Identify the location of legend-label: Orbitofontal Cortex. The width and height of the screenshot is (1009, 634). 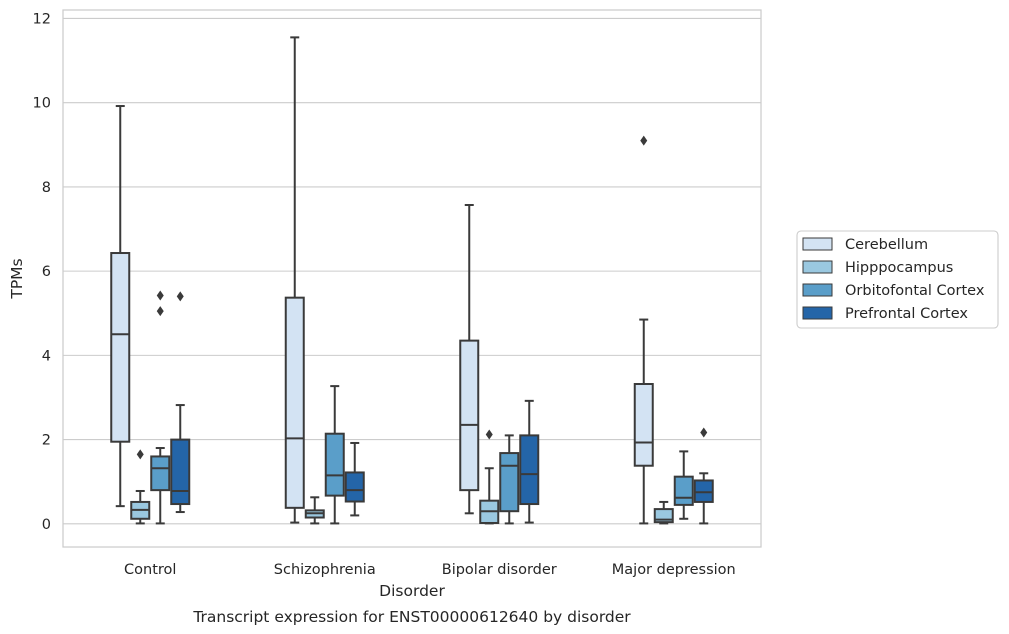
(915, 291).